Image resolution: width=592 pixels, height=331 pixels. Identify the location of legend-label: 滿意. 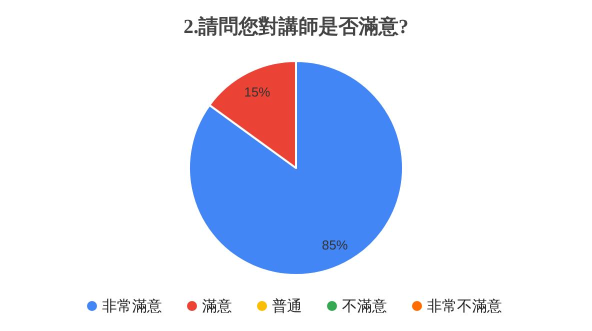
(217, 306).